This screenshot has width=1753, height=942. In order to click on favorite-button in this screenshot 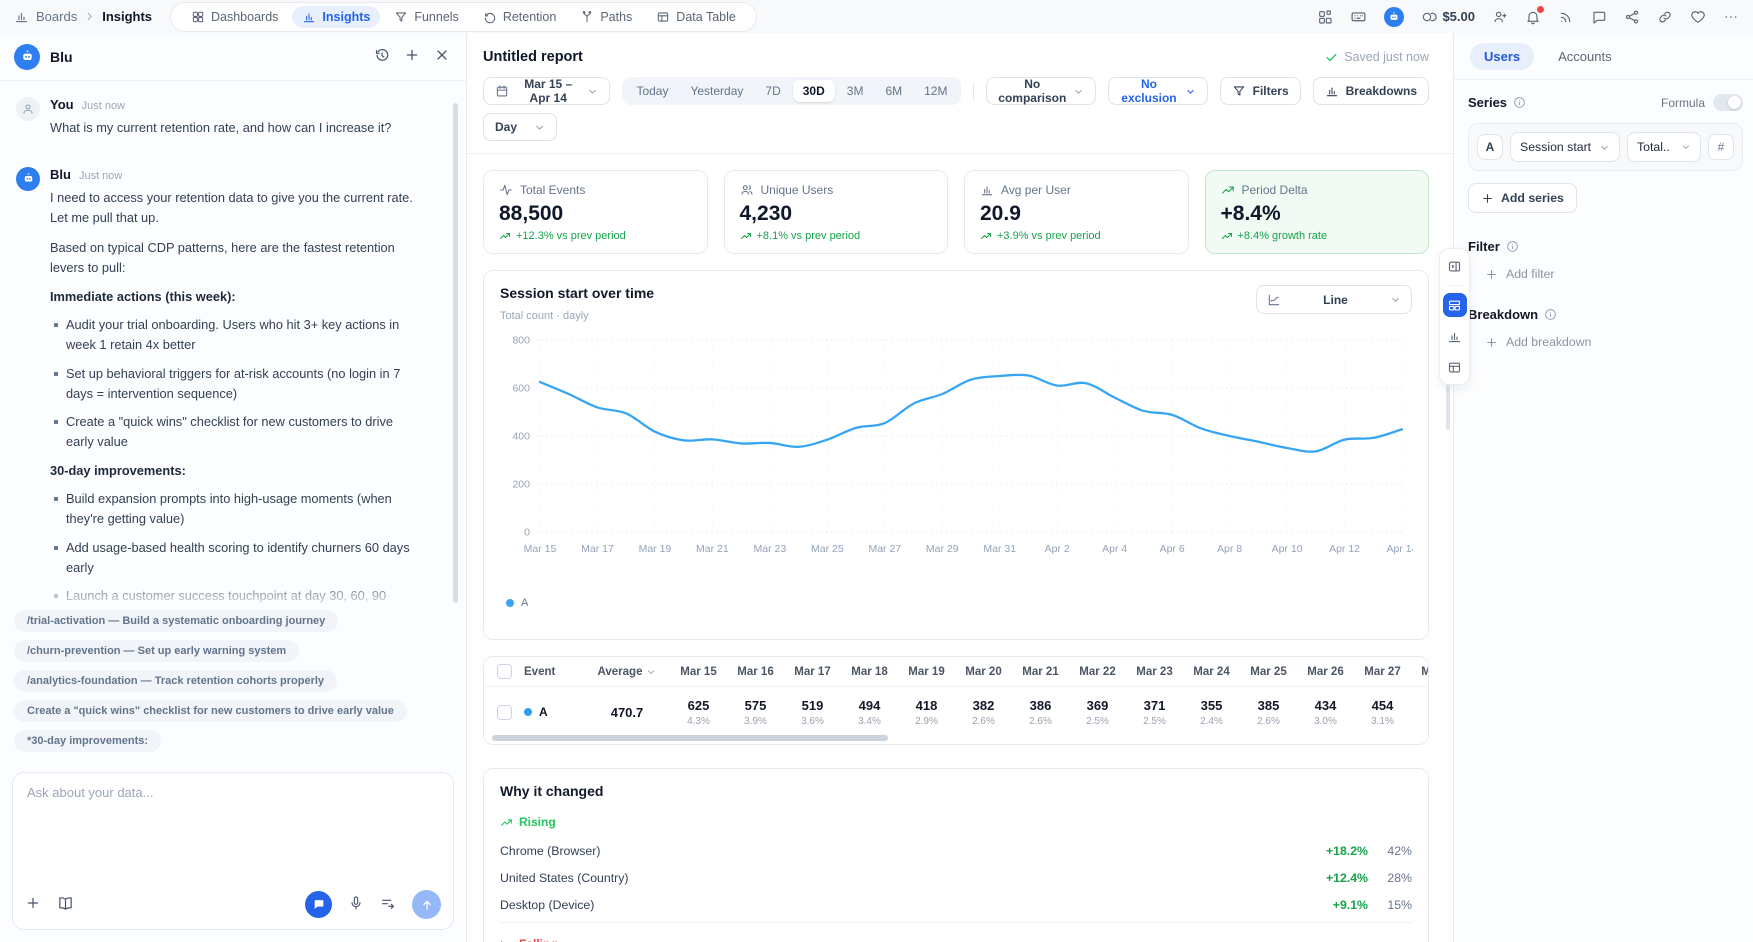, I will do `click(1698, 17)`.